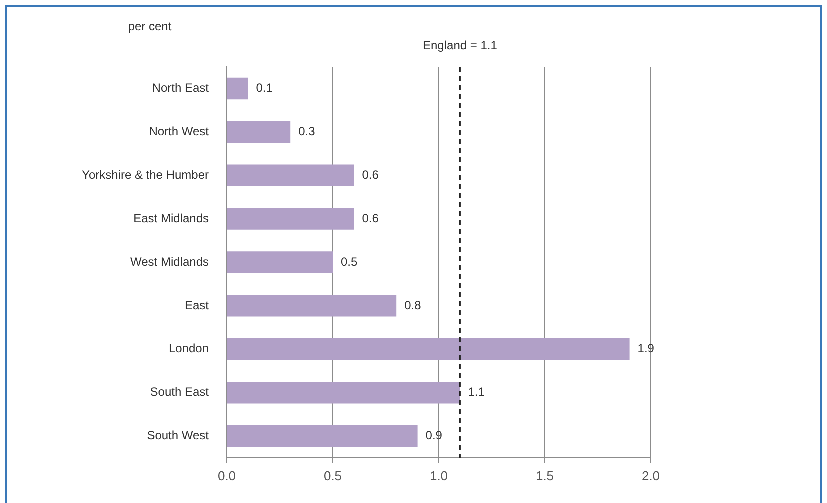 This screenshot has height=503, width=827. Describe the element at coordinates (178, 435) in the screenshot. I see `y-tick-label: South West` at that location.